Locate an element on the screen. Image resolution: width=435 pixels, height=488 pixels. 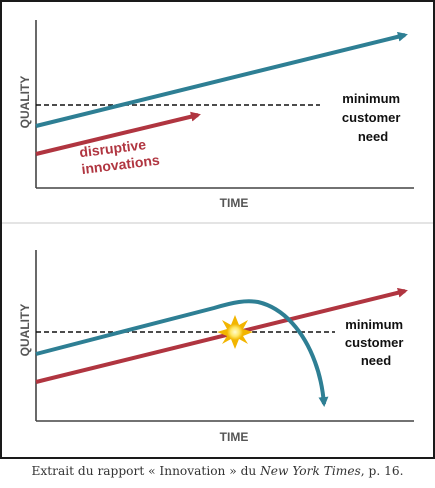
bottom-threshold-label: minimum customer need is located at coordinates (376, 342).